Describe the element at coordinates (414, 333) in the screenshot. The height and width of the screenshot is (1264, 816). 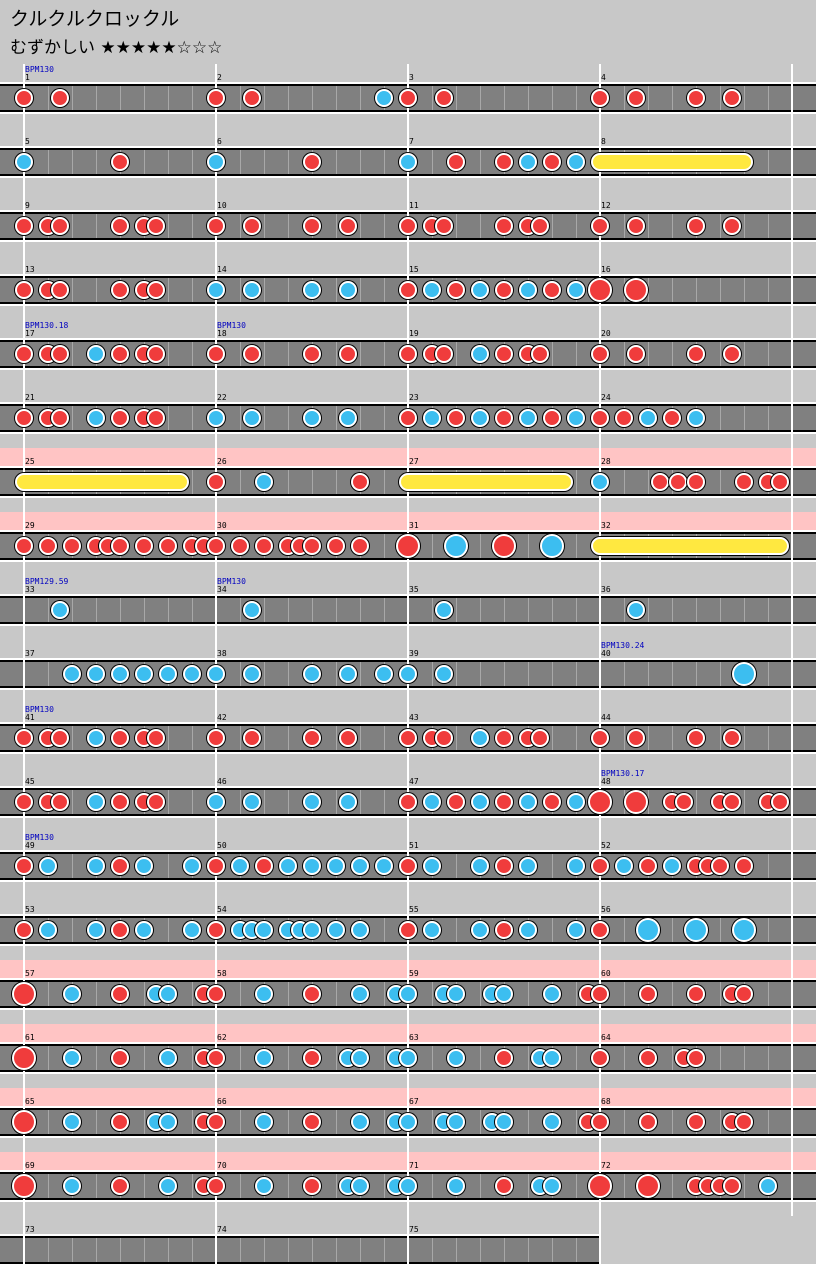
I see `measure-number: 19` at that location.